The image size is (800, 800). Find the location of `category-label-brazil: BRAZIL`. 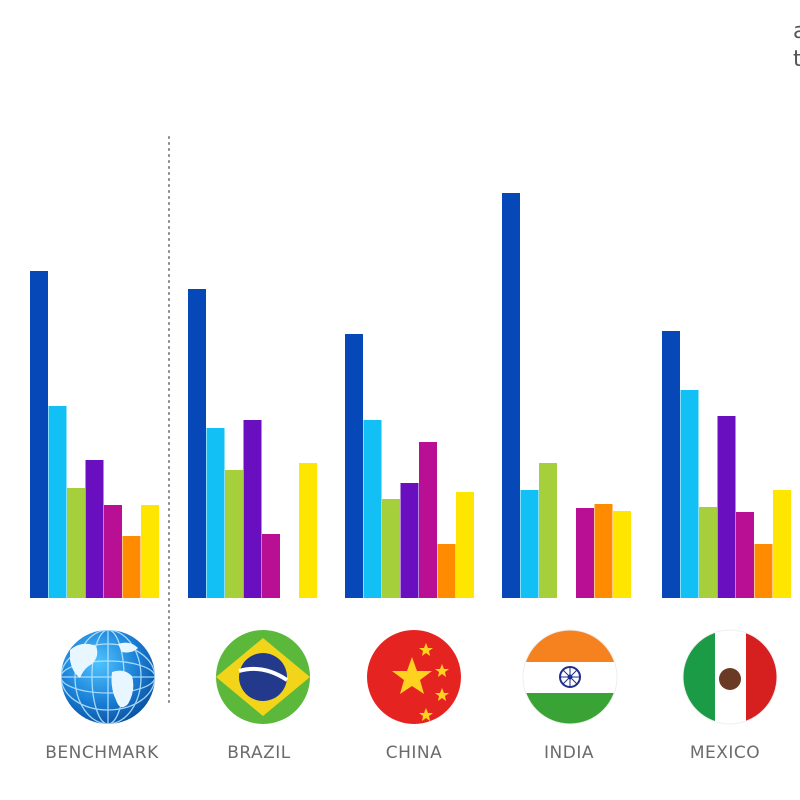

category-label-brazil: BRAZIL is located at coordinates (259, 753).